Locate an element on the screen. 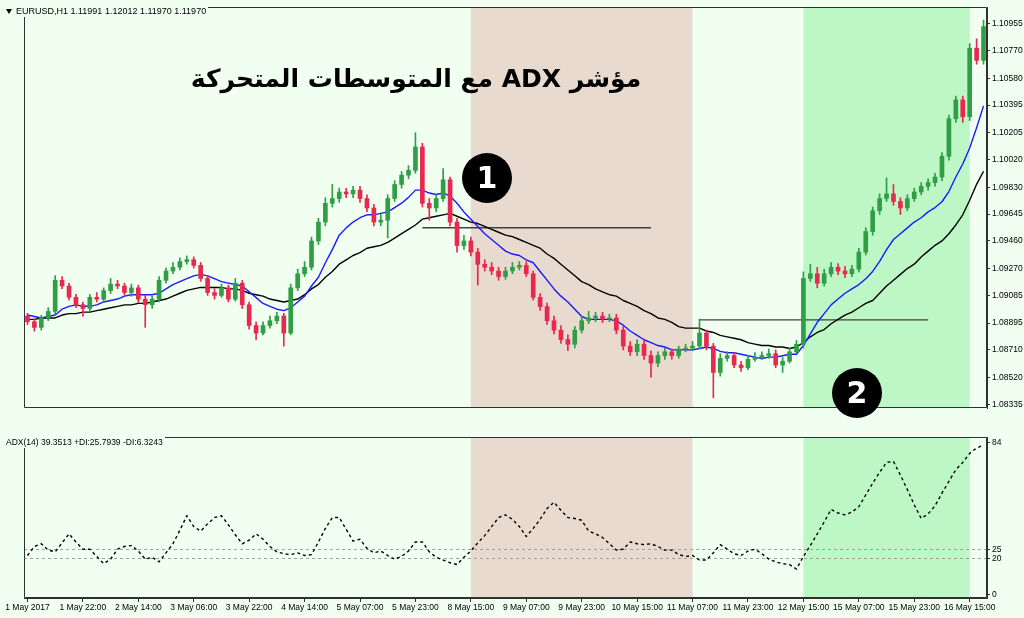 The image size is (1024, 618). y-tick-label: 25 is located at coordinates (997, 548).